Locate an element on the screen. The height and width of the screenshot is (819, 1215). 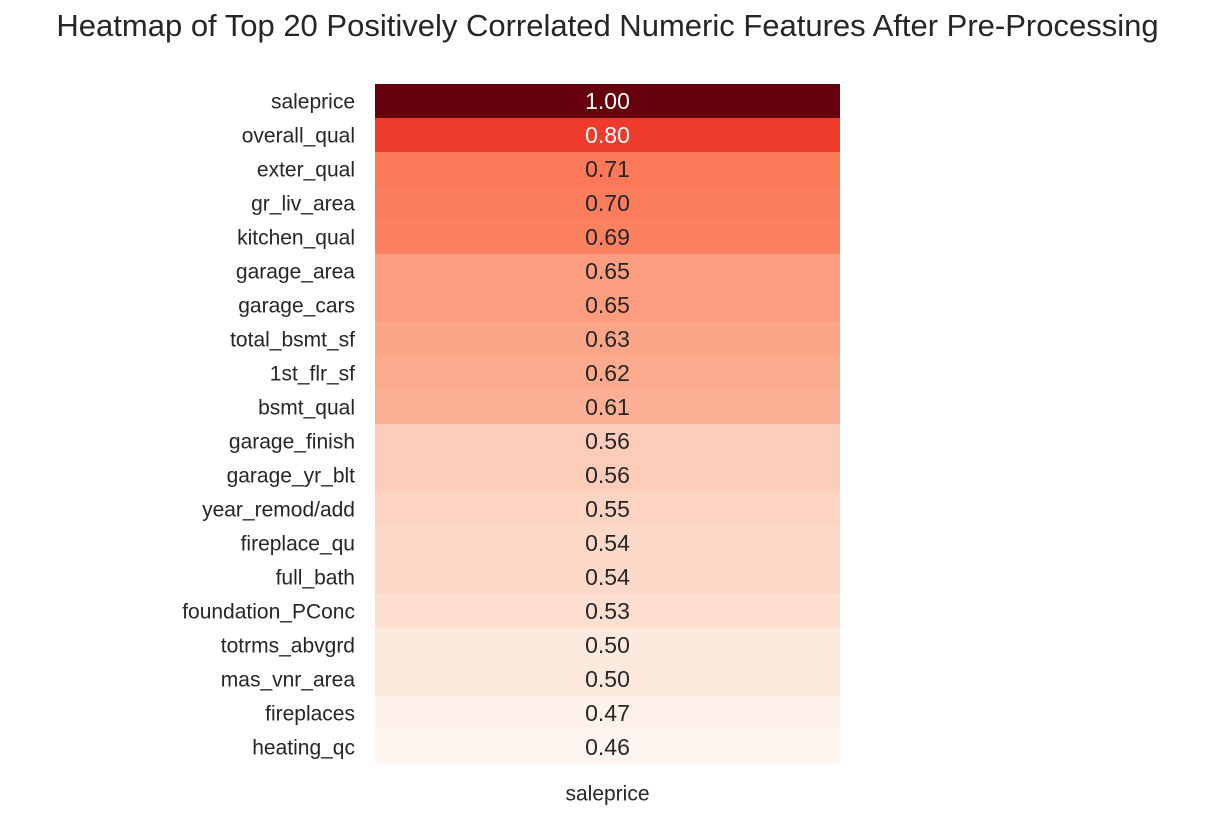
row-tick-label: exter_qual is located at coordinates (306, 170).